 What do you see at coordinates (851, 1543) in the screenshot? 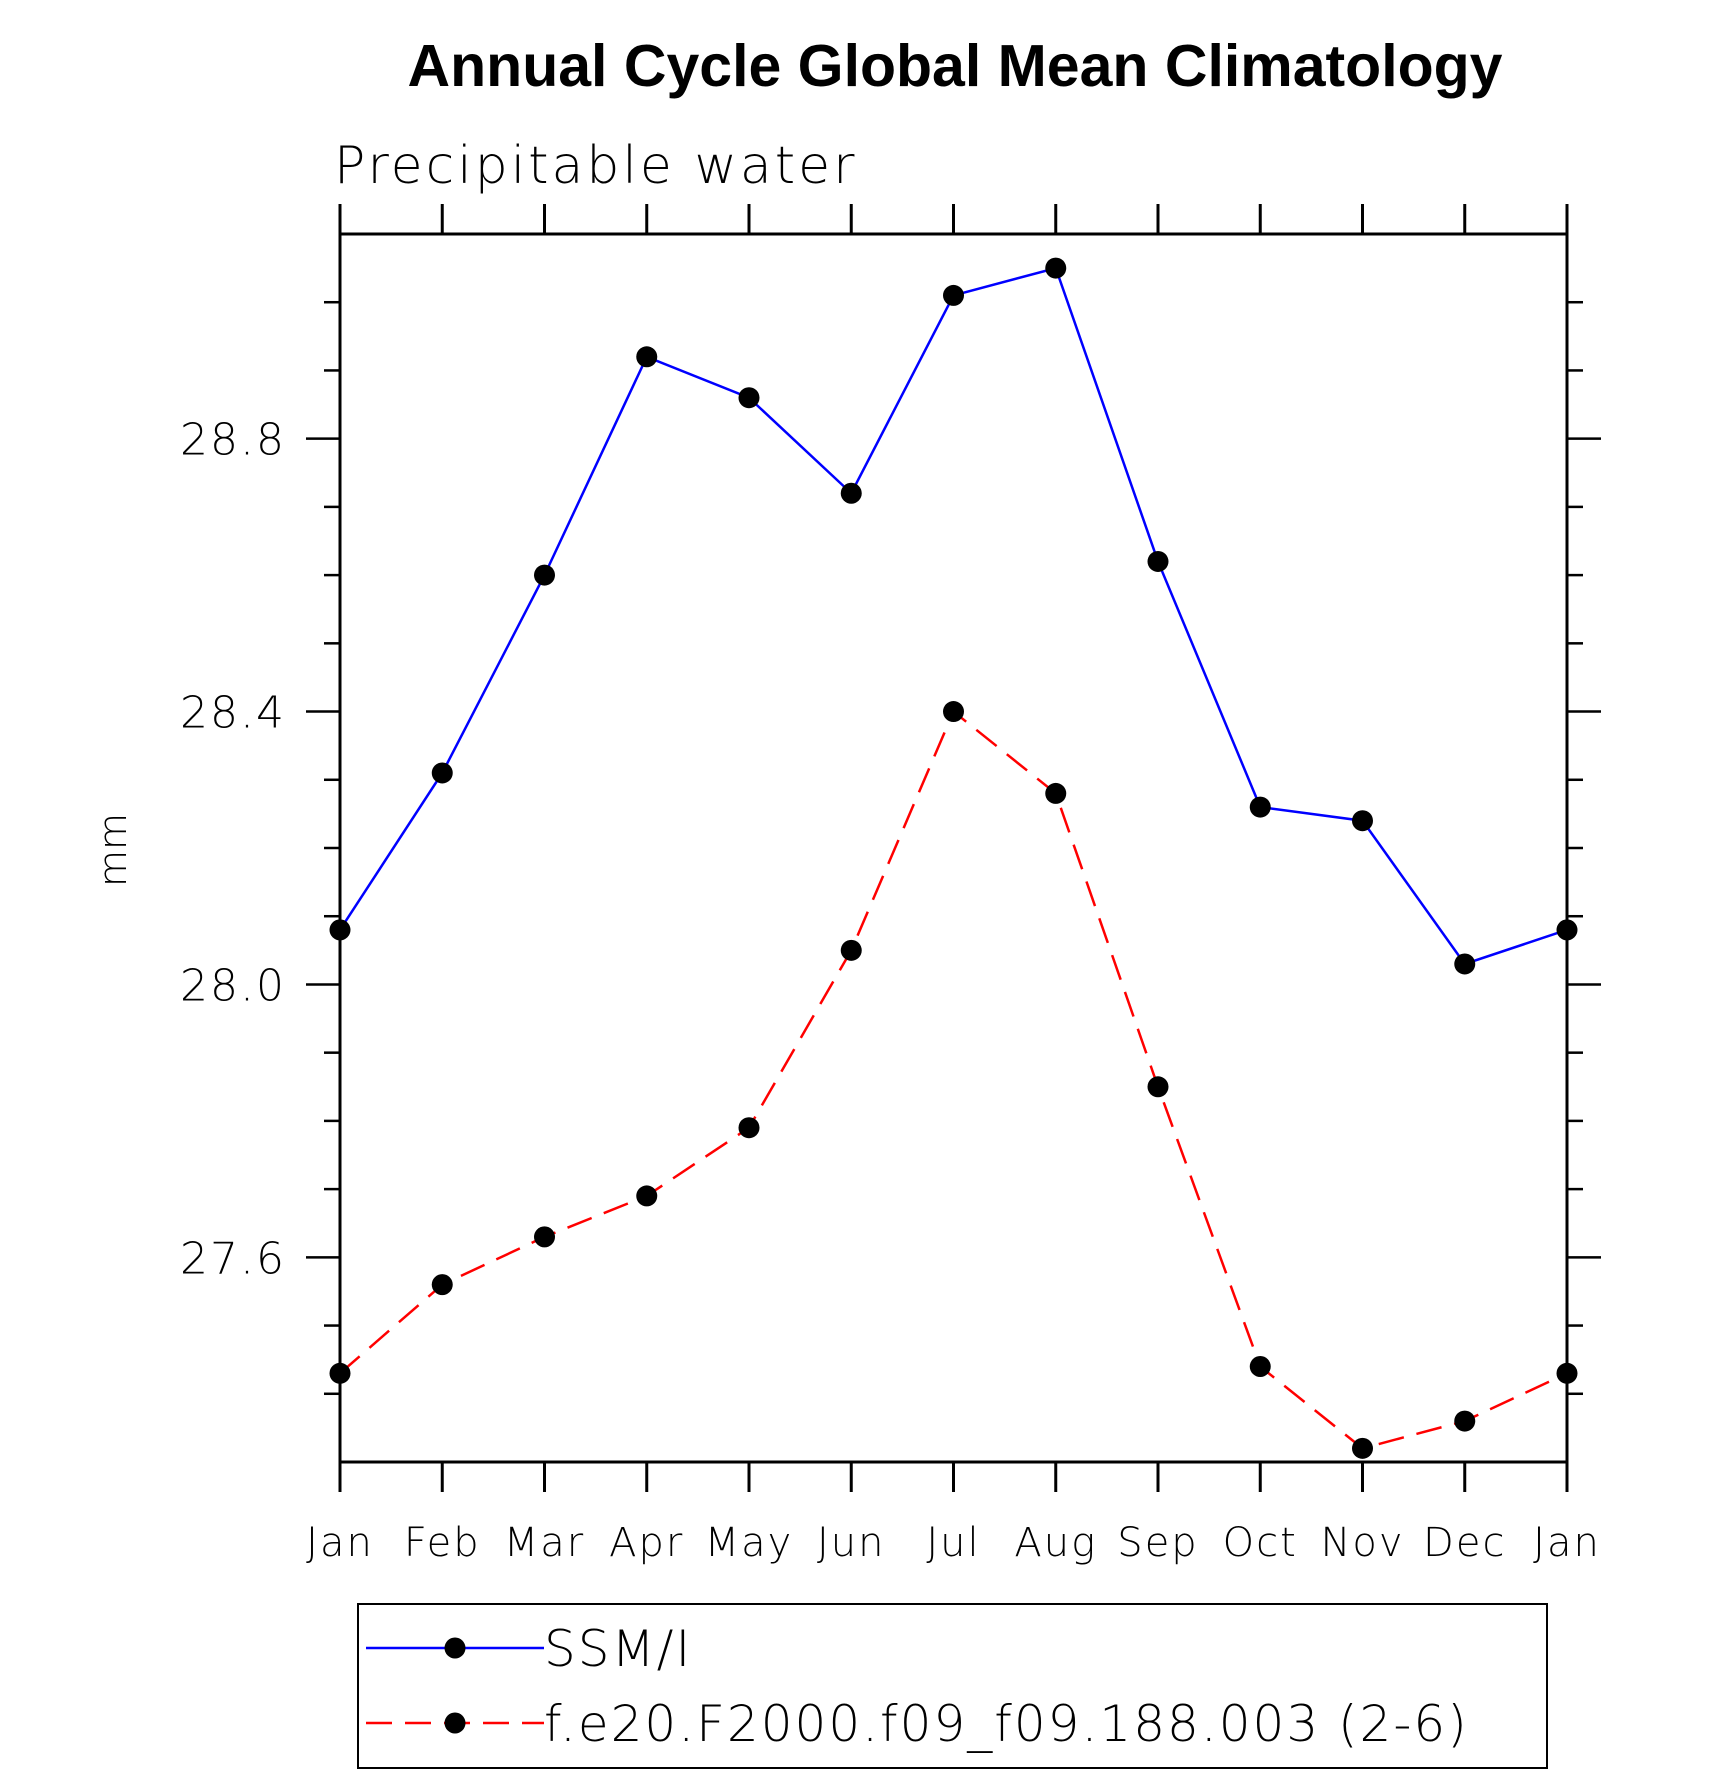
I see `x-tick-label: Jun` at bounding box center [851, 1543].